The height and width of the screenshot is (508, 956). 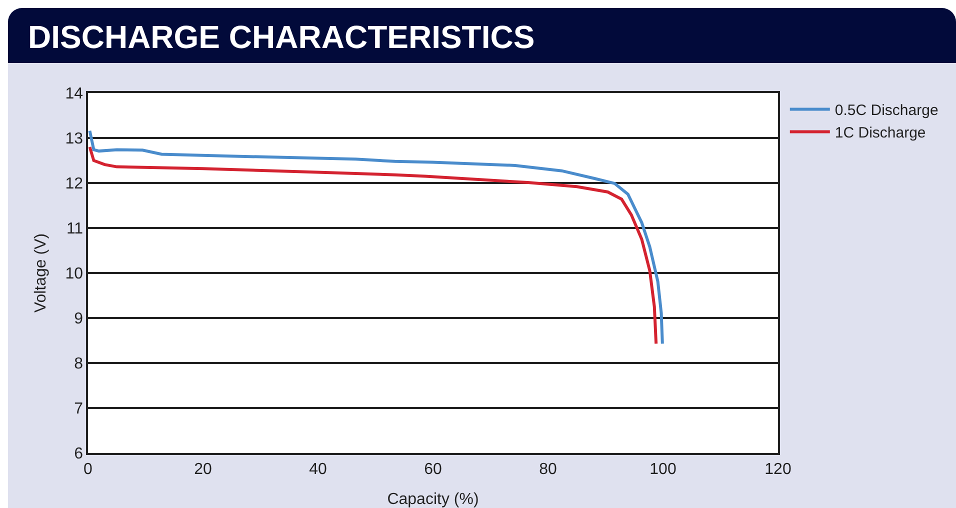 I want to click on x-tick-label: 40, so click(x=318, y=469).